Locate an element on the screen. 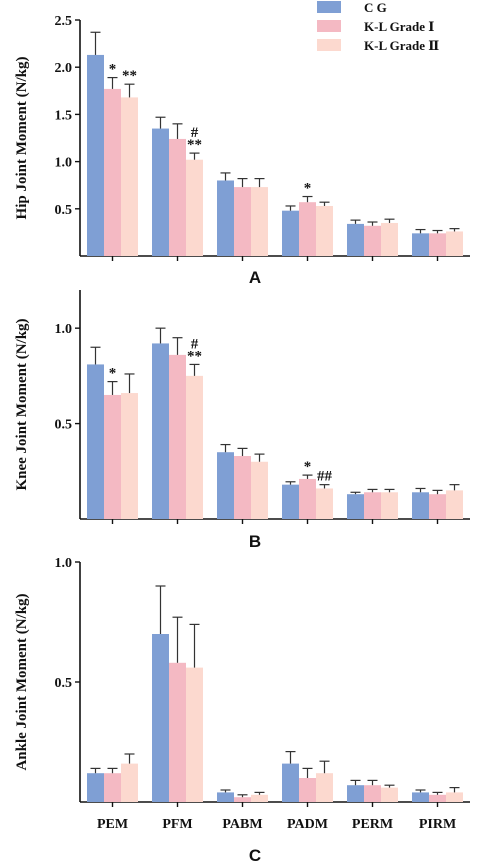 The width and height of the screenshot is (484, 868). y-axis-label: Ankle Joint Moment (N/kg) is located at coordinates (22, 681).